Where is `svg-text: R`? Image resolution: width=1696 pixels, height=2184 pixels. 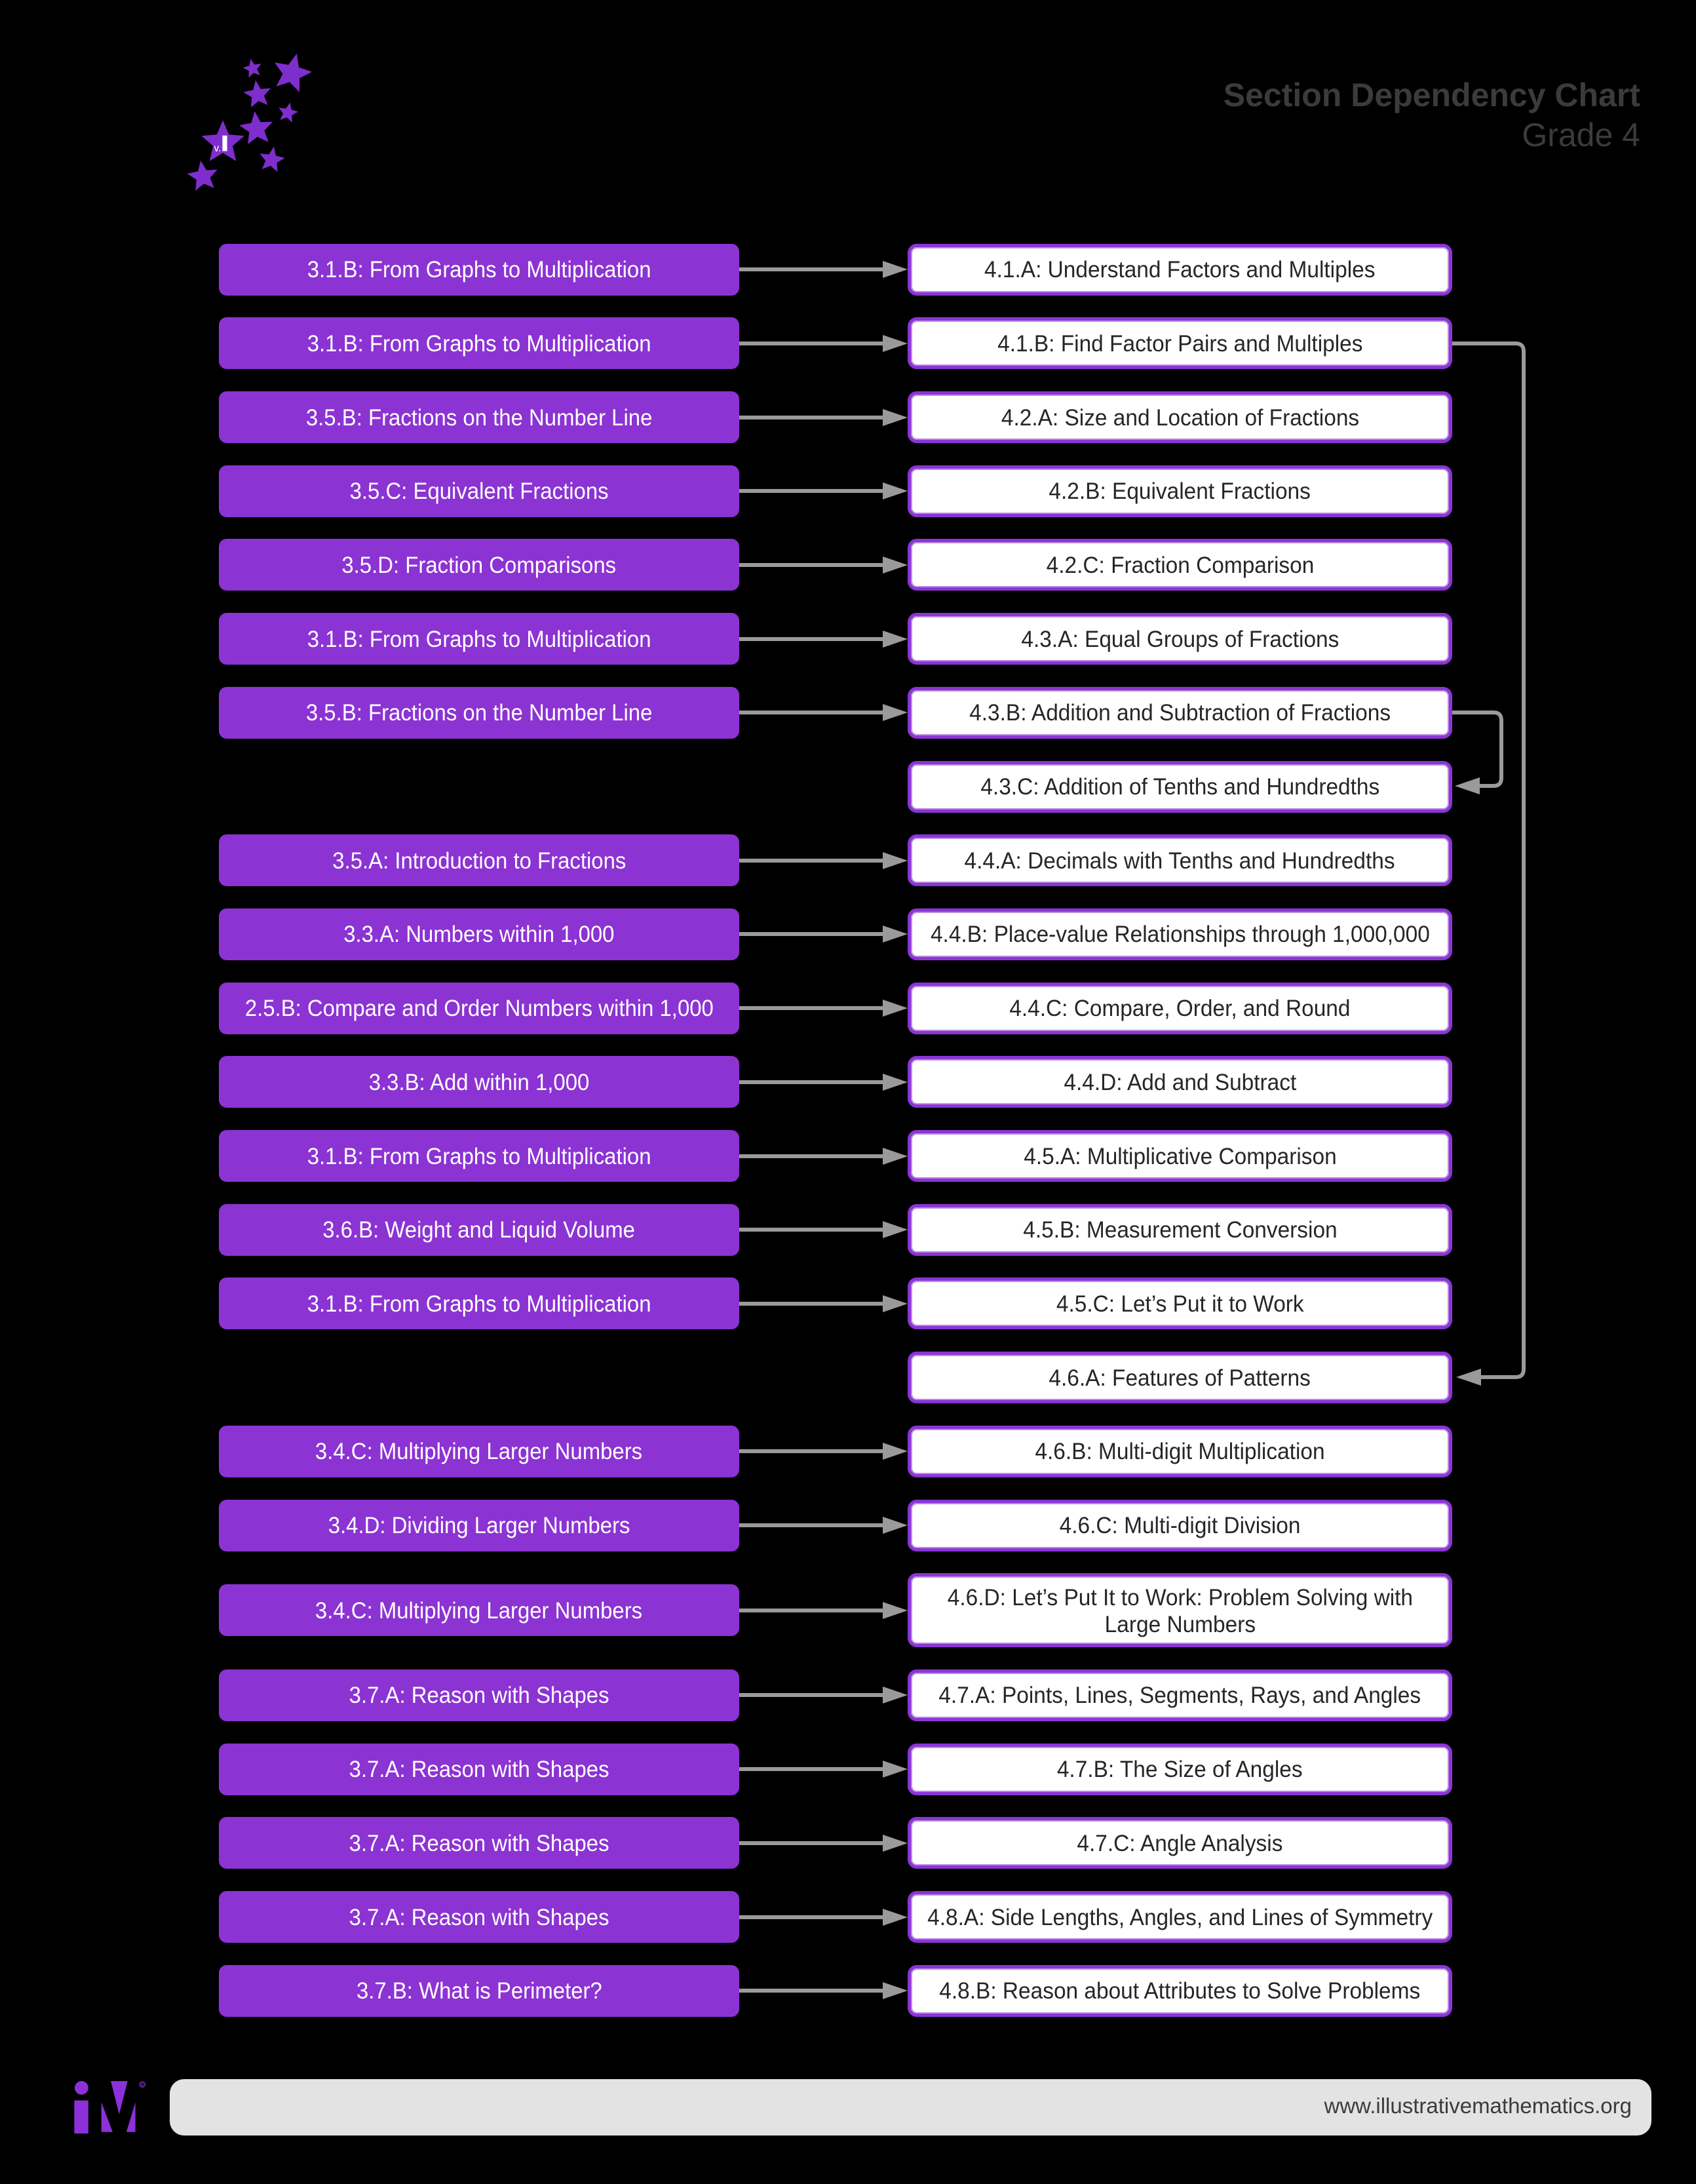
svg-text: R is located at coordinates (142, 2085).